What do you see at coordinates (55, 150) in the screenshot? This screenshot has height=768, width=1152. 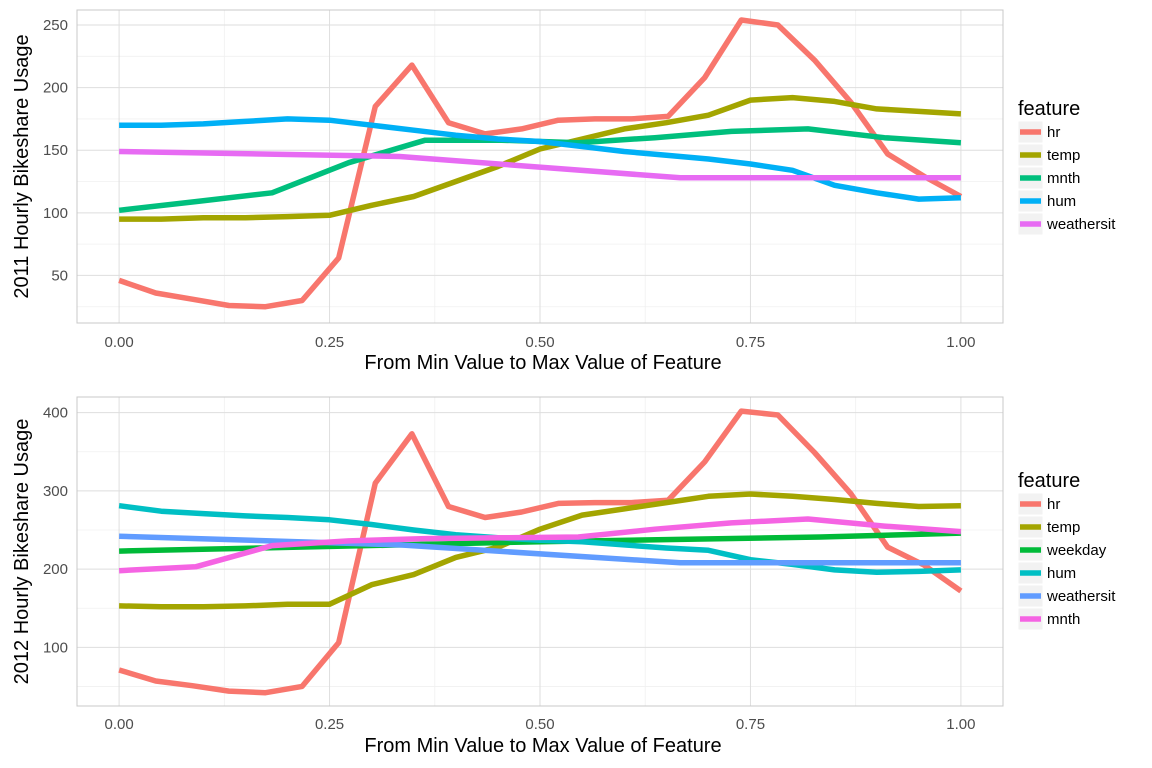 I see `y-tick-label: 150` at bounding box center [55, 150].